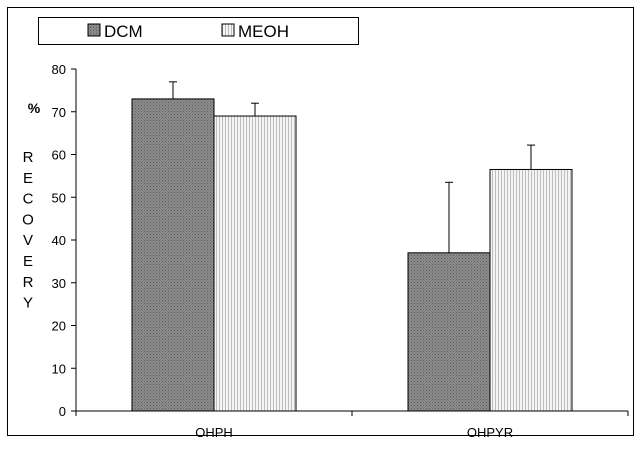 The width and height of the screenshot is (641, 451). What do you see at coordinates (62, 411) in the screenshot?
I see `y-tick-label: 0` at bounding box center [62, 411].